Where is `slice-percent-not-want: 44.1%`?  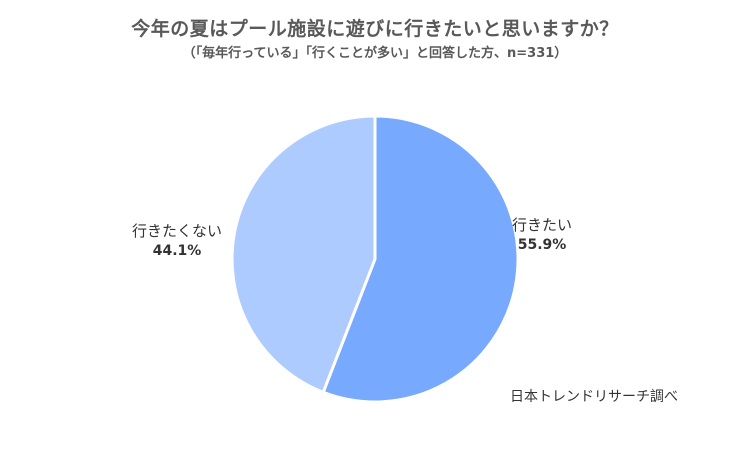 slice-percent-not-want: 44.1% is located at coordinates (177, 251).